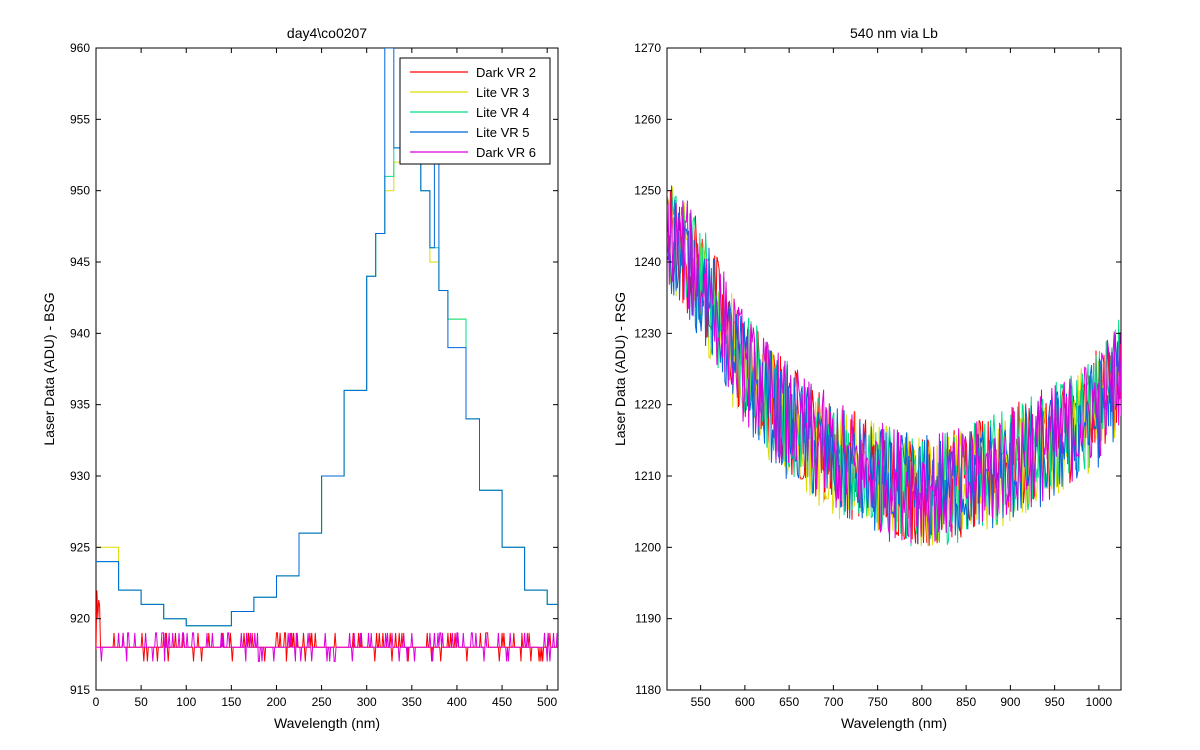  What do you see at coordinates (922, 702) in the screenshot?
I see `x-tick-label: 800` at bounding box center [922, 702].